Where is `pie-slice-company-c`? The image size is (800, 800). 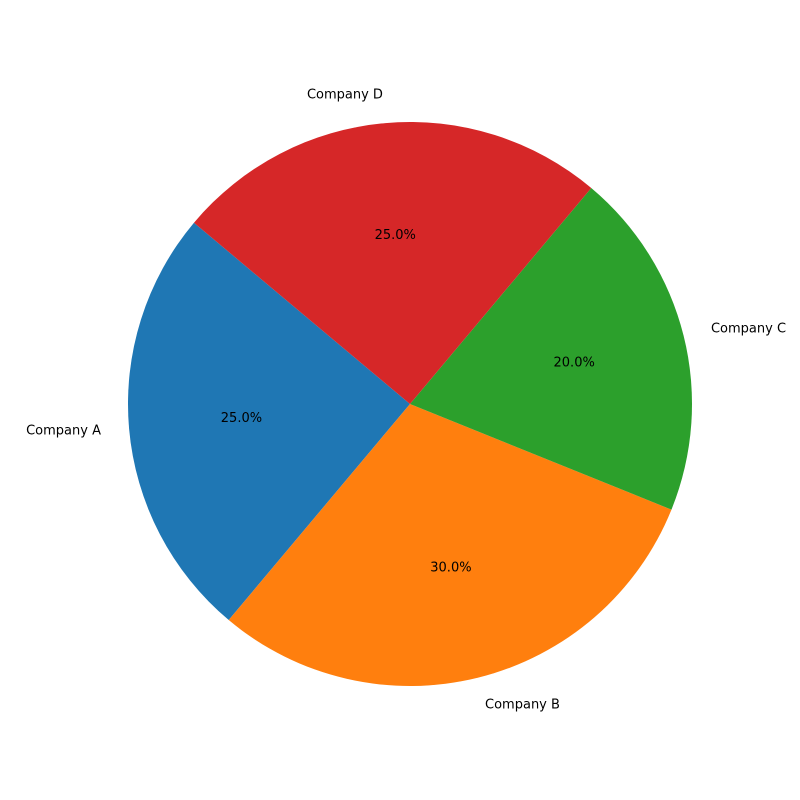 pie-slice-company-c is located at coordinates (551, 348).